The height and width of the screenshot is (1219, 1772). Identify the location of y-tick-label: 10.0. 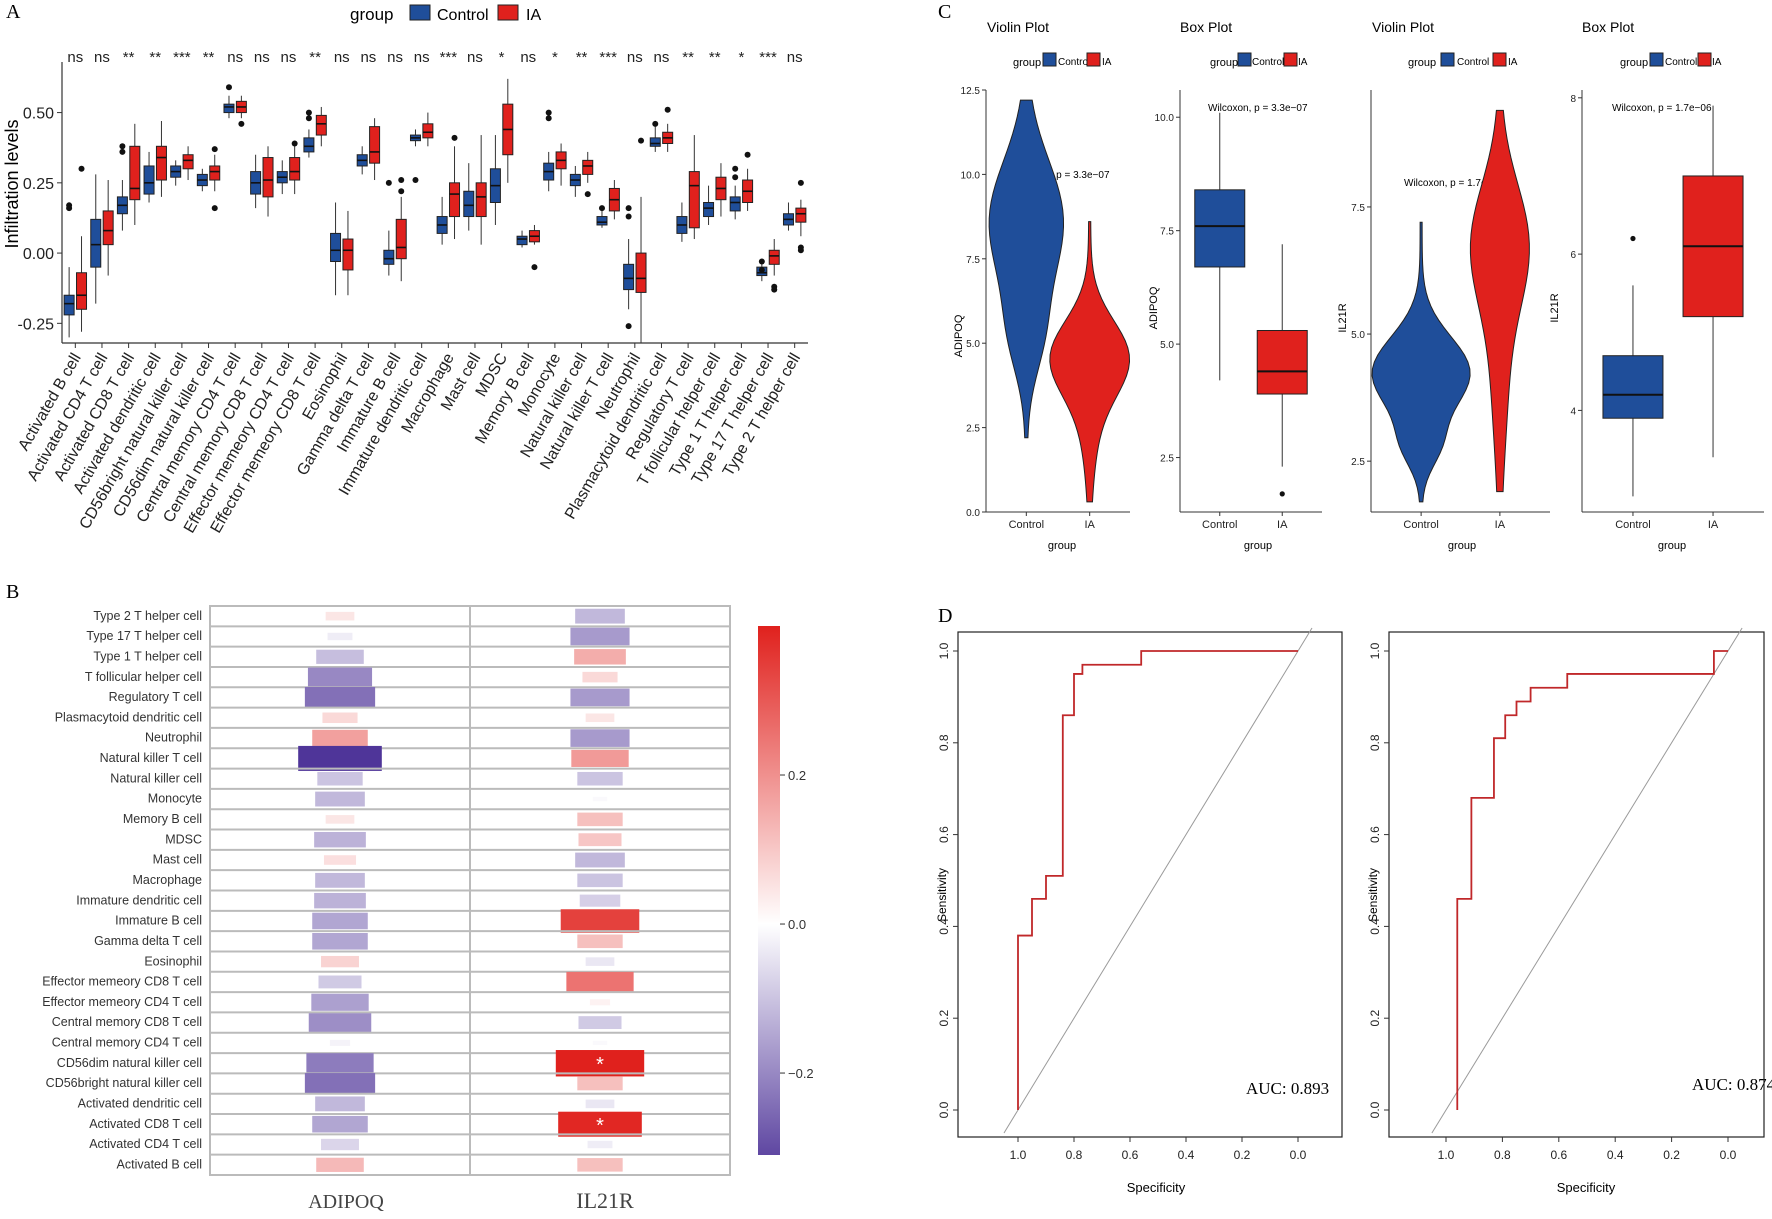
(971, 175).